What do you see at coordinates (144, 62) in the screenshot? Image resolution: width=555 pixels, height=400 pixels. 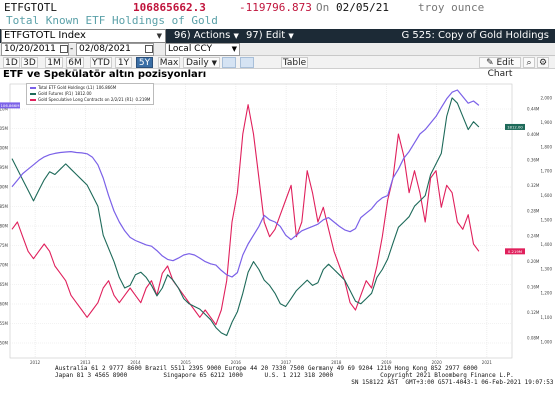 I see `period-5y-button: 5Y` at bounding box center [144, 62].